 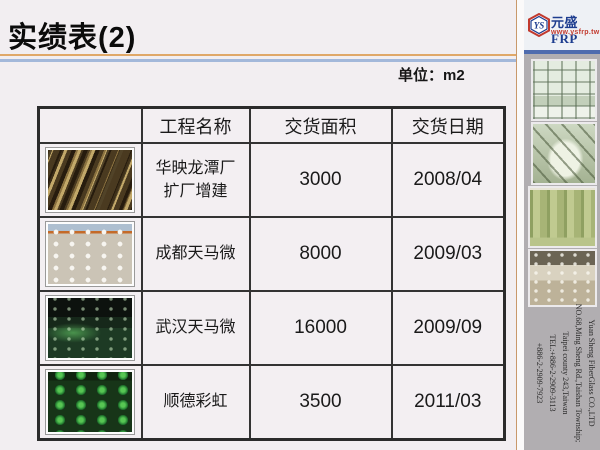 I want to click on table-row: 顺德彩虹 3500 2011/03, so click(x=271, y=402).